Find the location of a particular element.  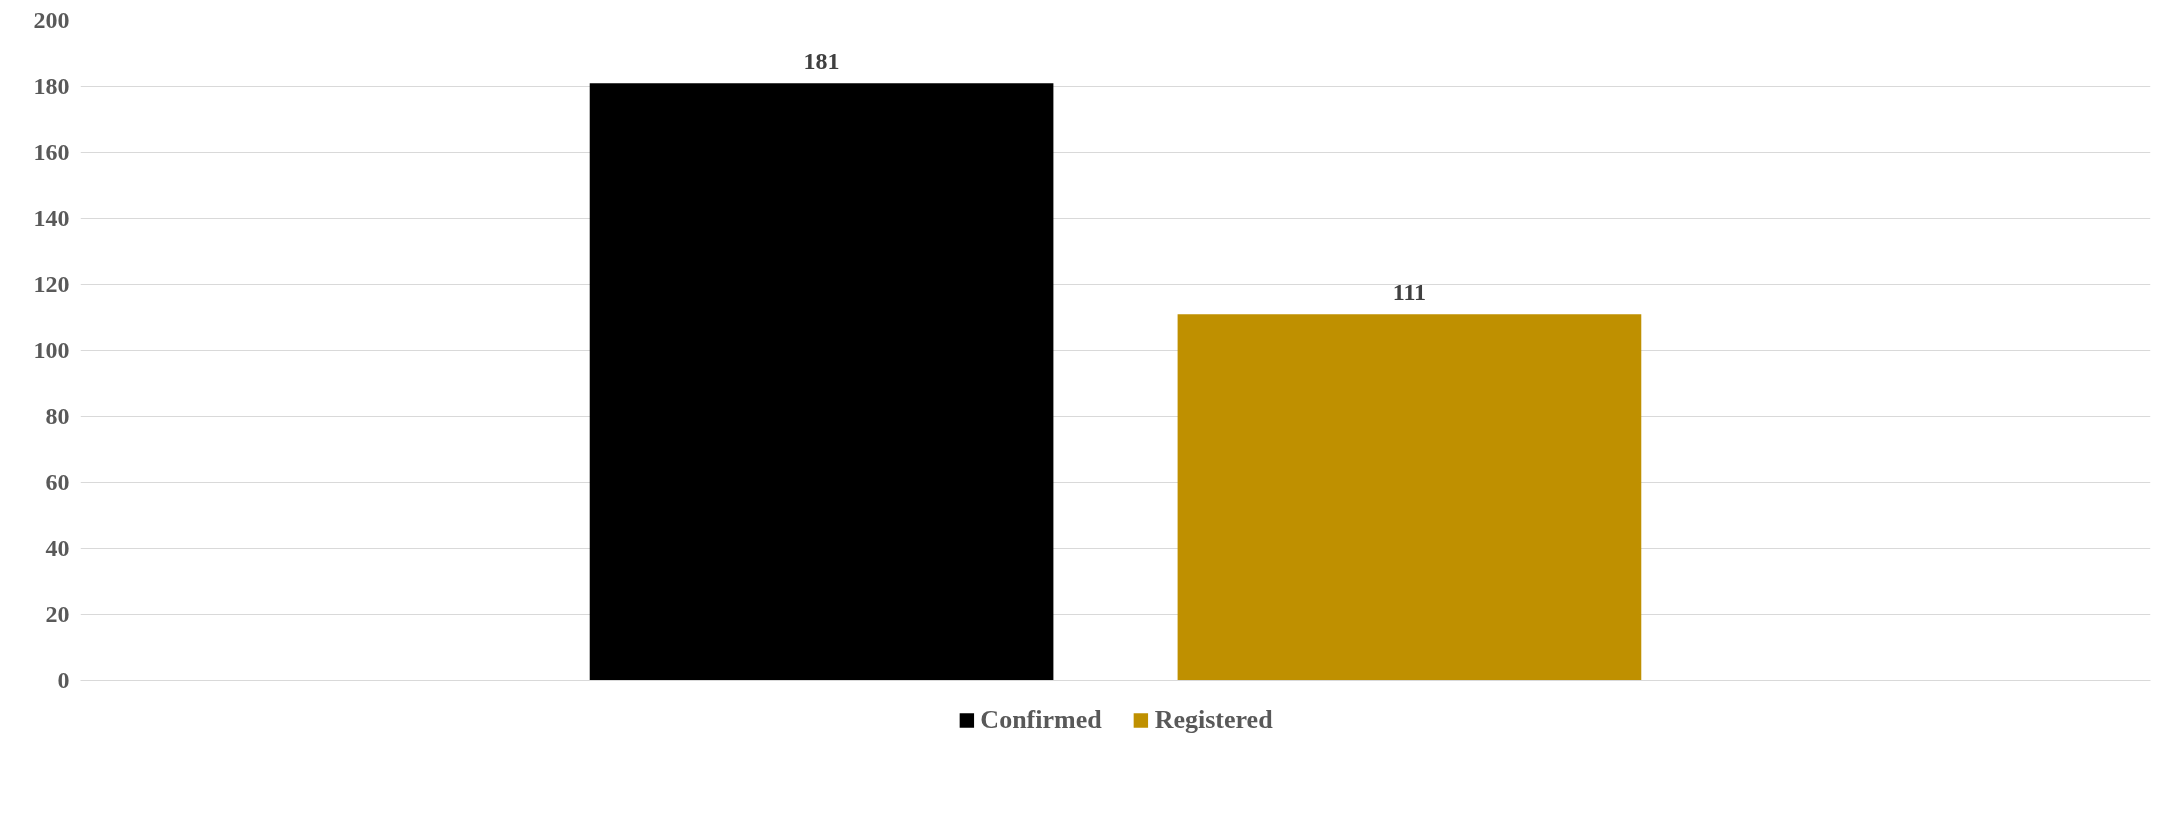

y-tick-label: 120 is located at coordinates (51, 284).